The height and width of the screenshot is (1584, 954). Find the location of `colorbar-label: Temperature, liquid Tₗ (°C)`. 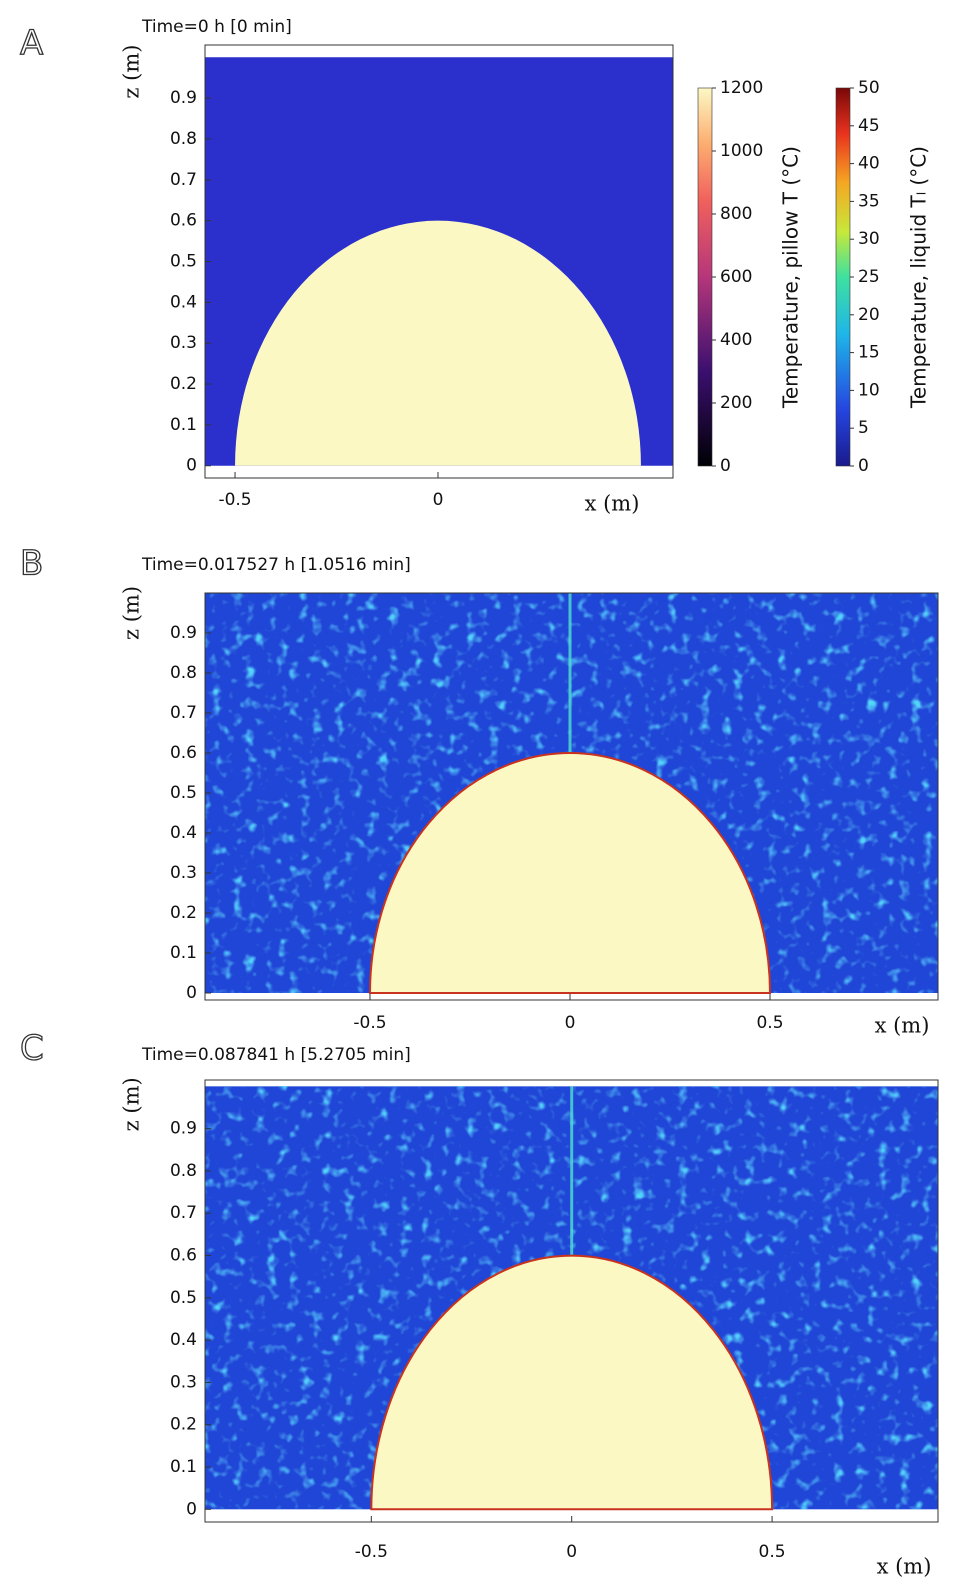

colorbar-label: Temperature, liquid Tₗ (°C) is located at coordinates (919, 277).